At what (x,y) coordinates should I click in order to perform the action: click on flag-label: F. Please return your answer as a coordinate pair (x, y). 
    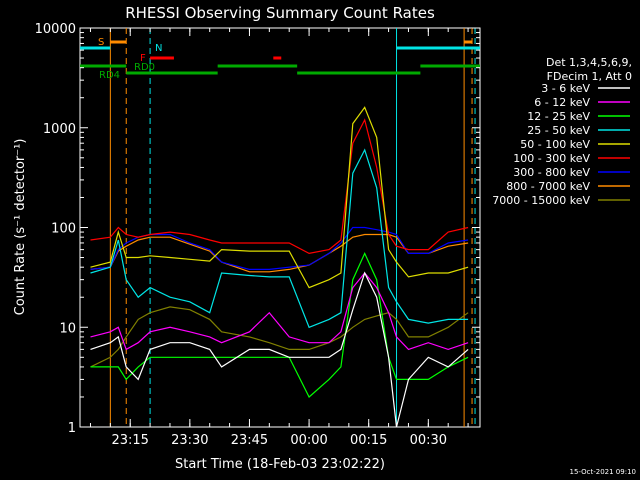
    Looking at the image, I should click on (143, 58).